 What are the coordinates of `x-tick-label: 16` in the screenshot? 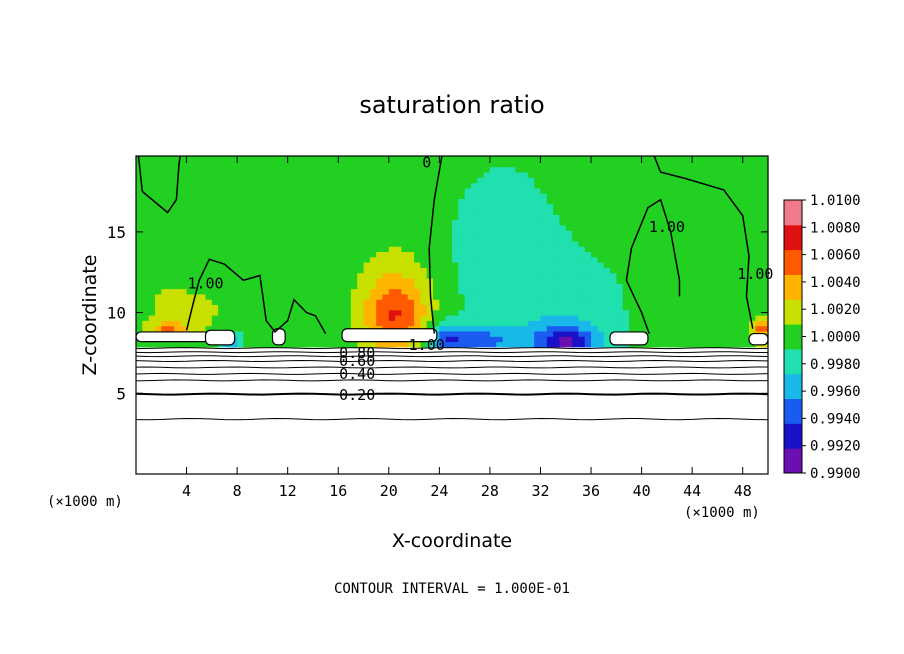 It's located at (338, 491).